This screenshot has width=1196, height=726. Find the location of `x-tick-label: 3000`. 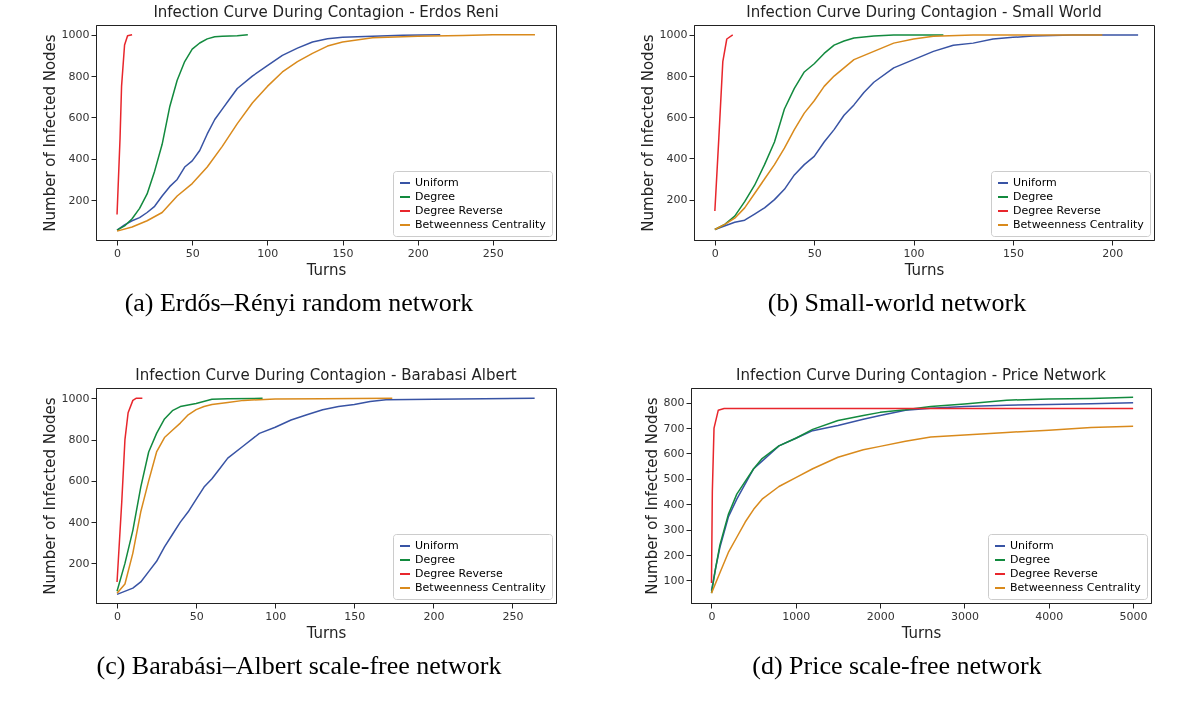

x-tick-label: 3000 is located at coordinates (964, 616).